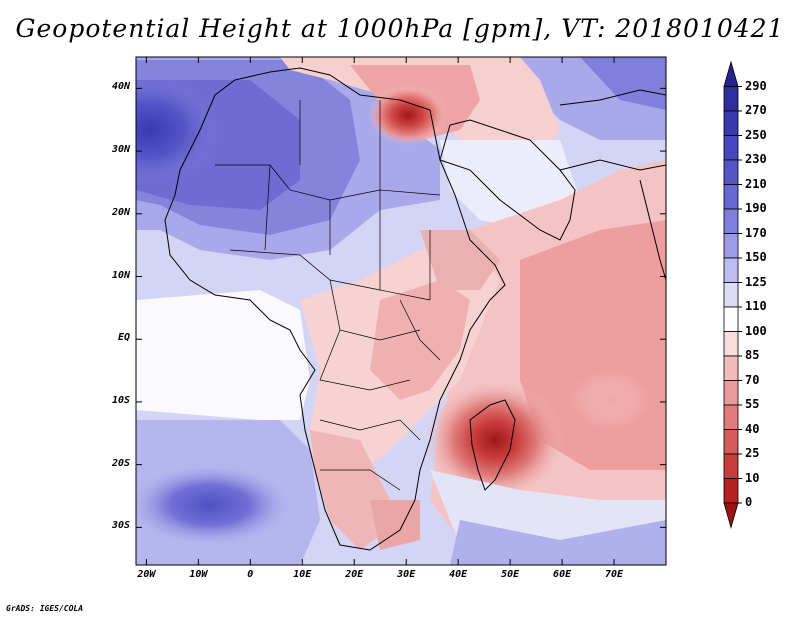 This screenshot has width=800, height=618. I want to click on lon-label: 20W, so click(146, 574).